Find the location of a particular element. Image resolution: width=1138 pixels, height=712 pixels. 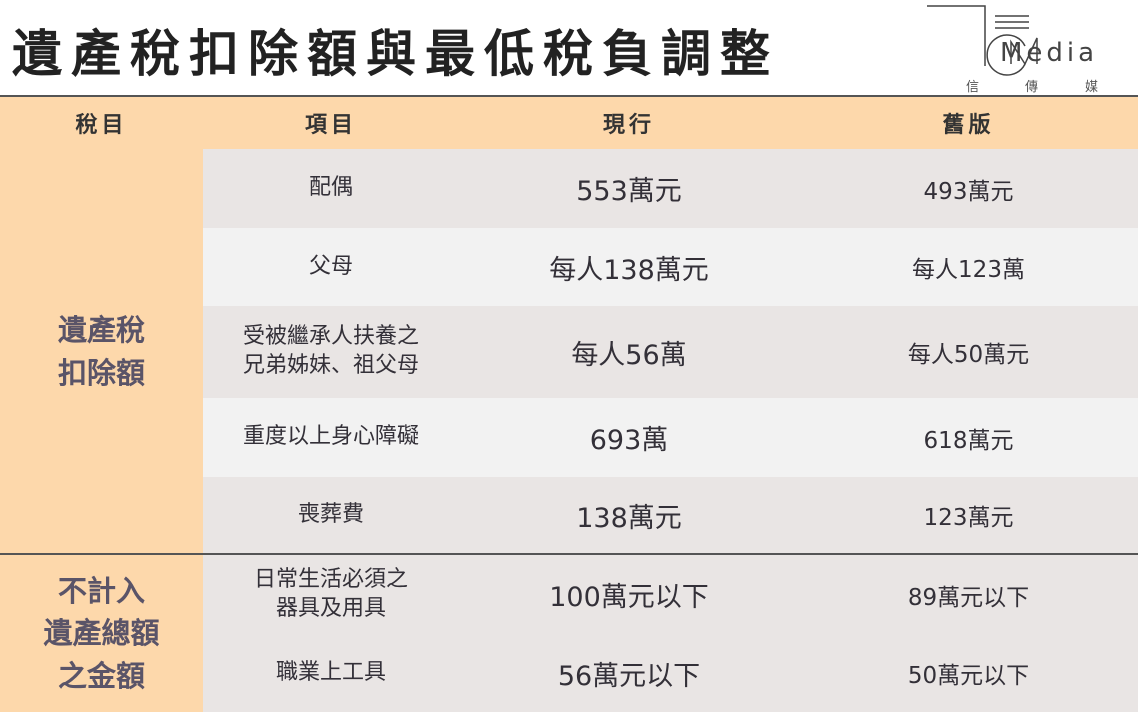

item-cell: 日常生活必須之 器具及用具 is located at coordinates (331, 594).